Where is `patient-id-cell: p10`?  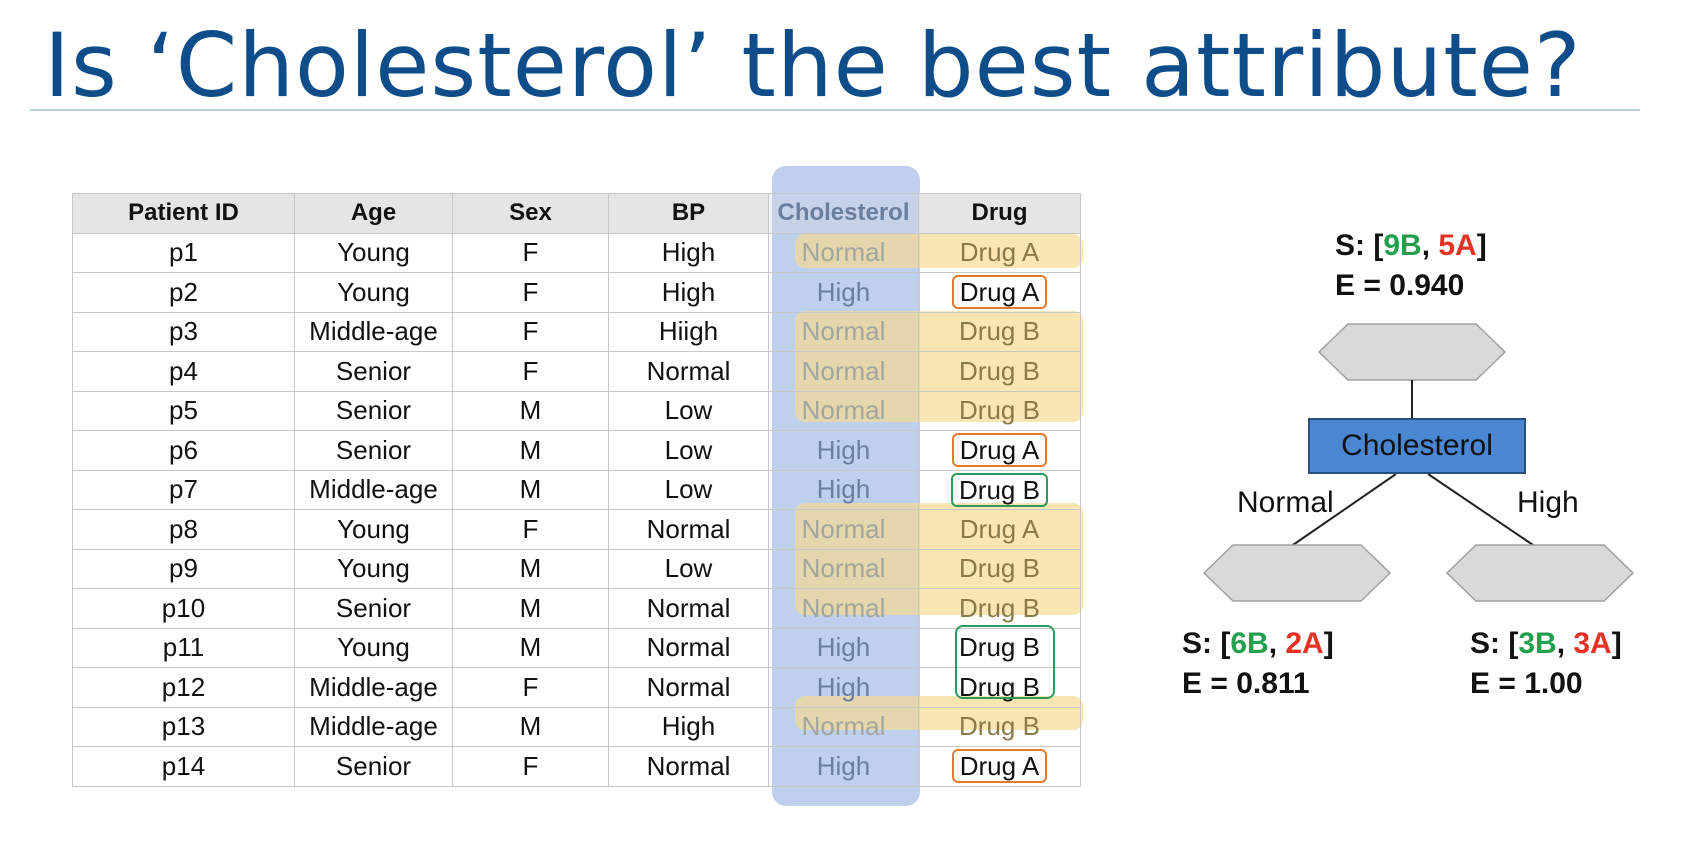
patient-id-cell: p10 is located at coordinates (183, 608).